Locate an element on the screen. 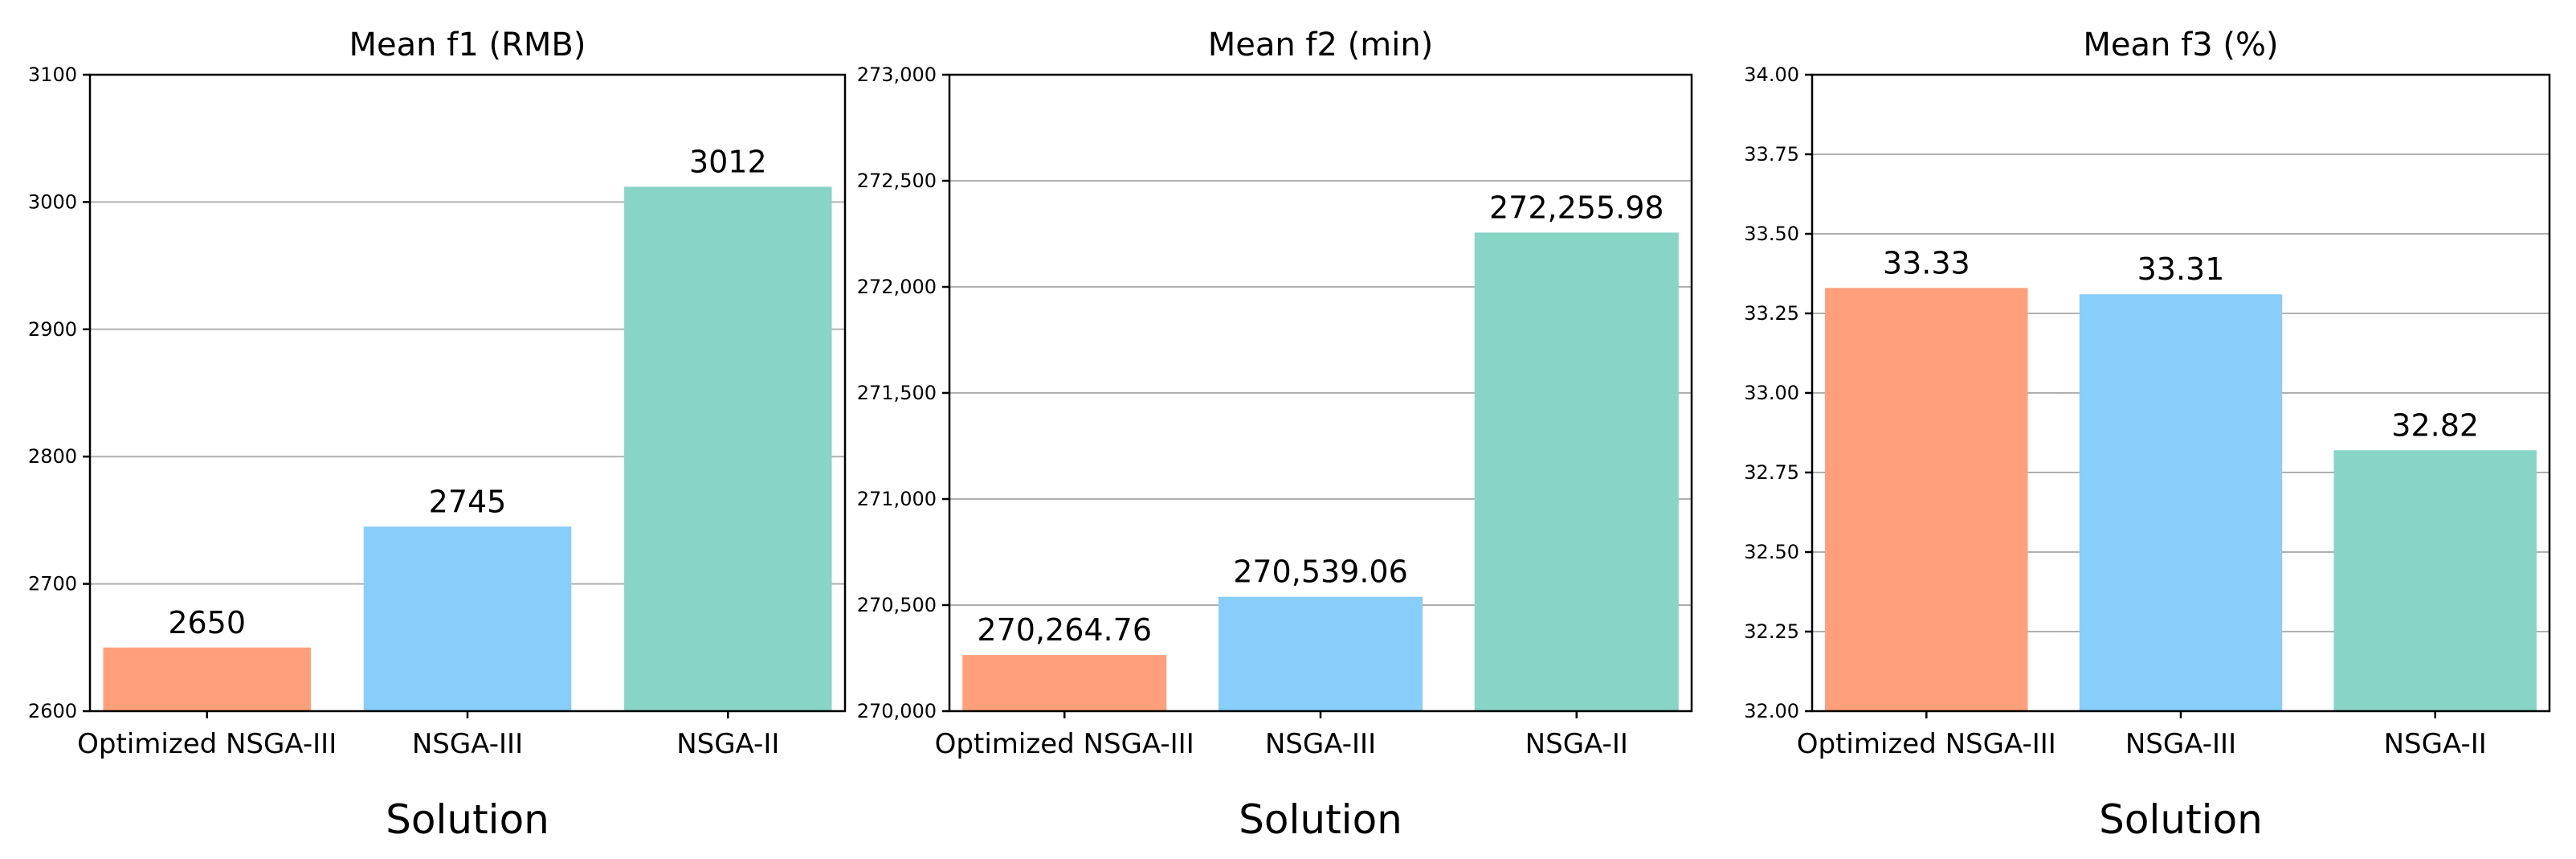  y-tick-label: 270,500 is located at coordinates (897, 605).